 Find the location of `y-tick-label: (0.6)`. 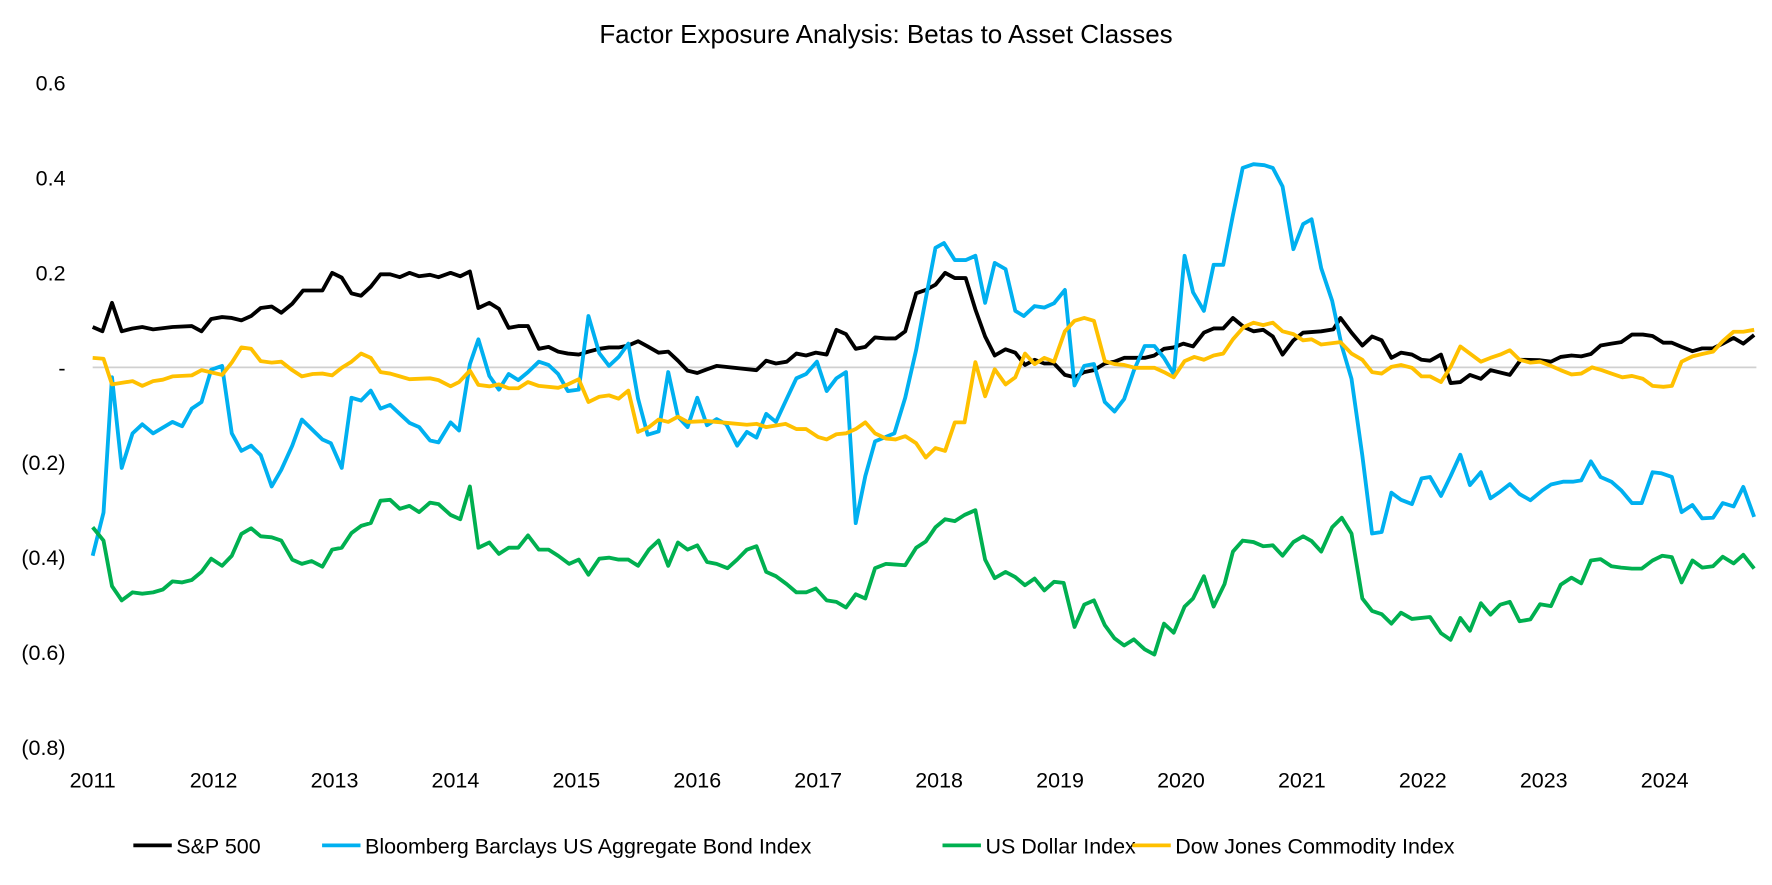

y-tick-label: (0.6) is located at coordinates (43, 653).